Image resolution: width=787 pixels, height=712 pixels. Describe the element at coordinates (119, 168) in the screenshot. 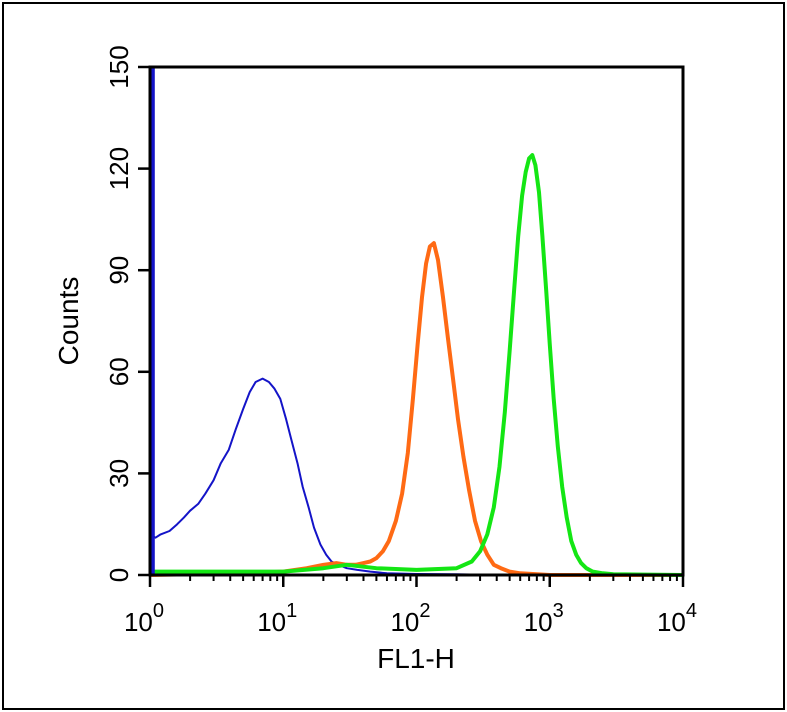

I see `y-tick-label: 120` at that location.